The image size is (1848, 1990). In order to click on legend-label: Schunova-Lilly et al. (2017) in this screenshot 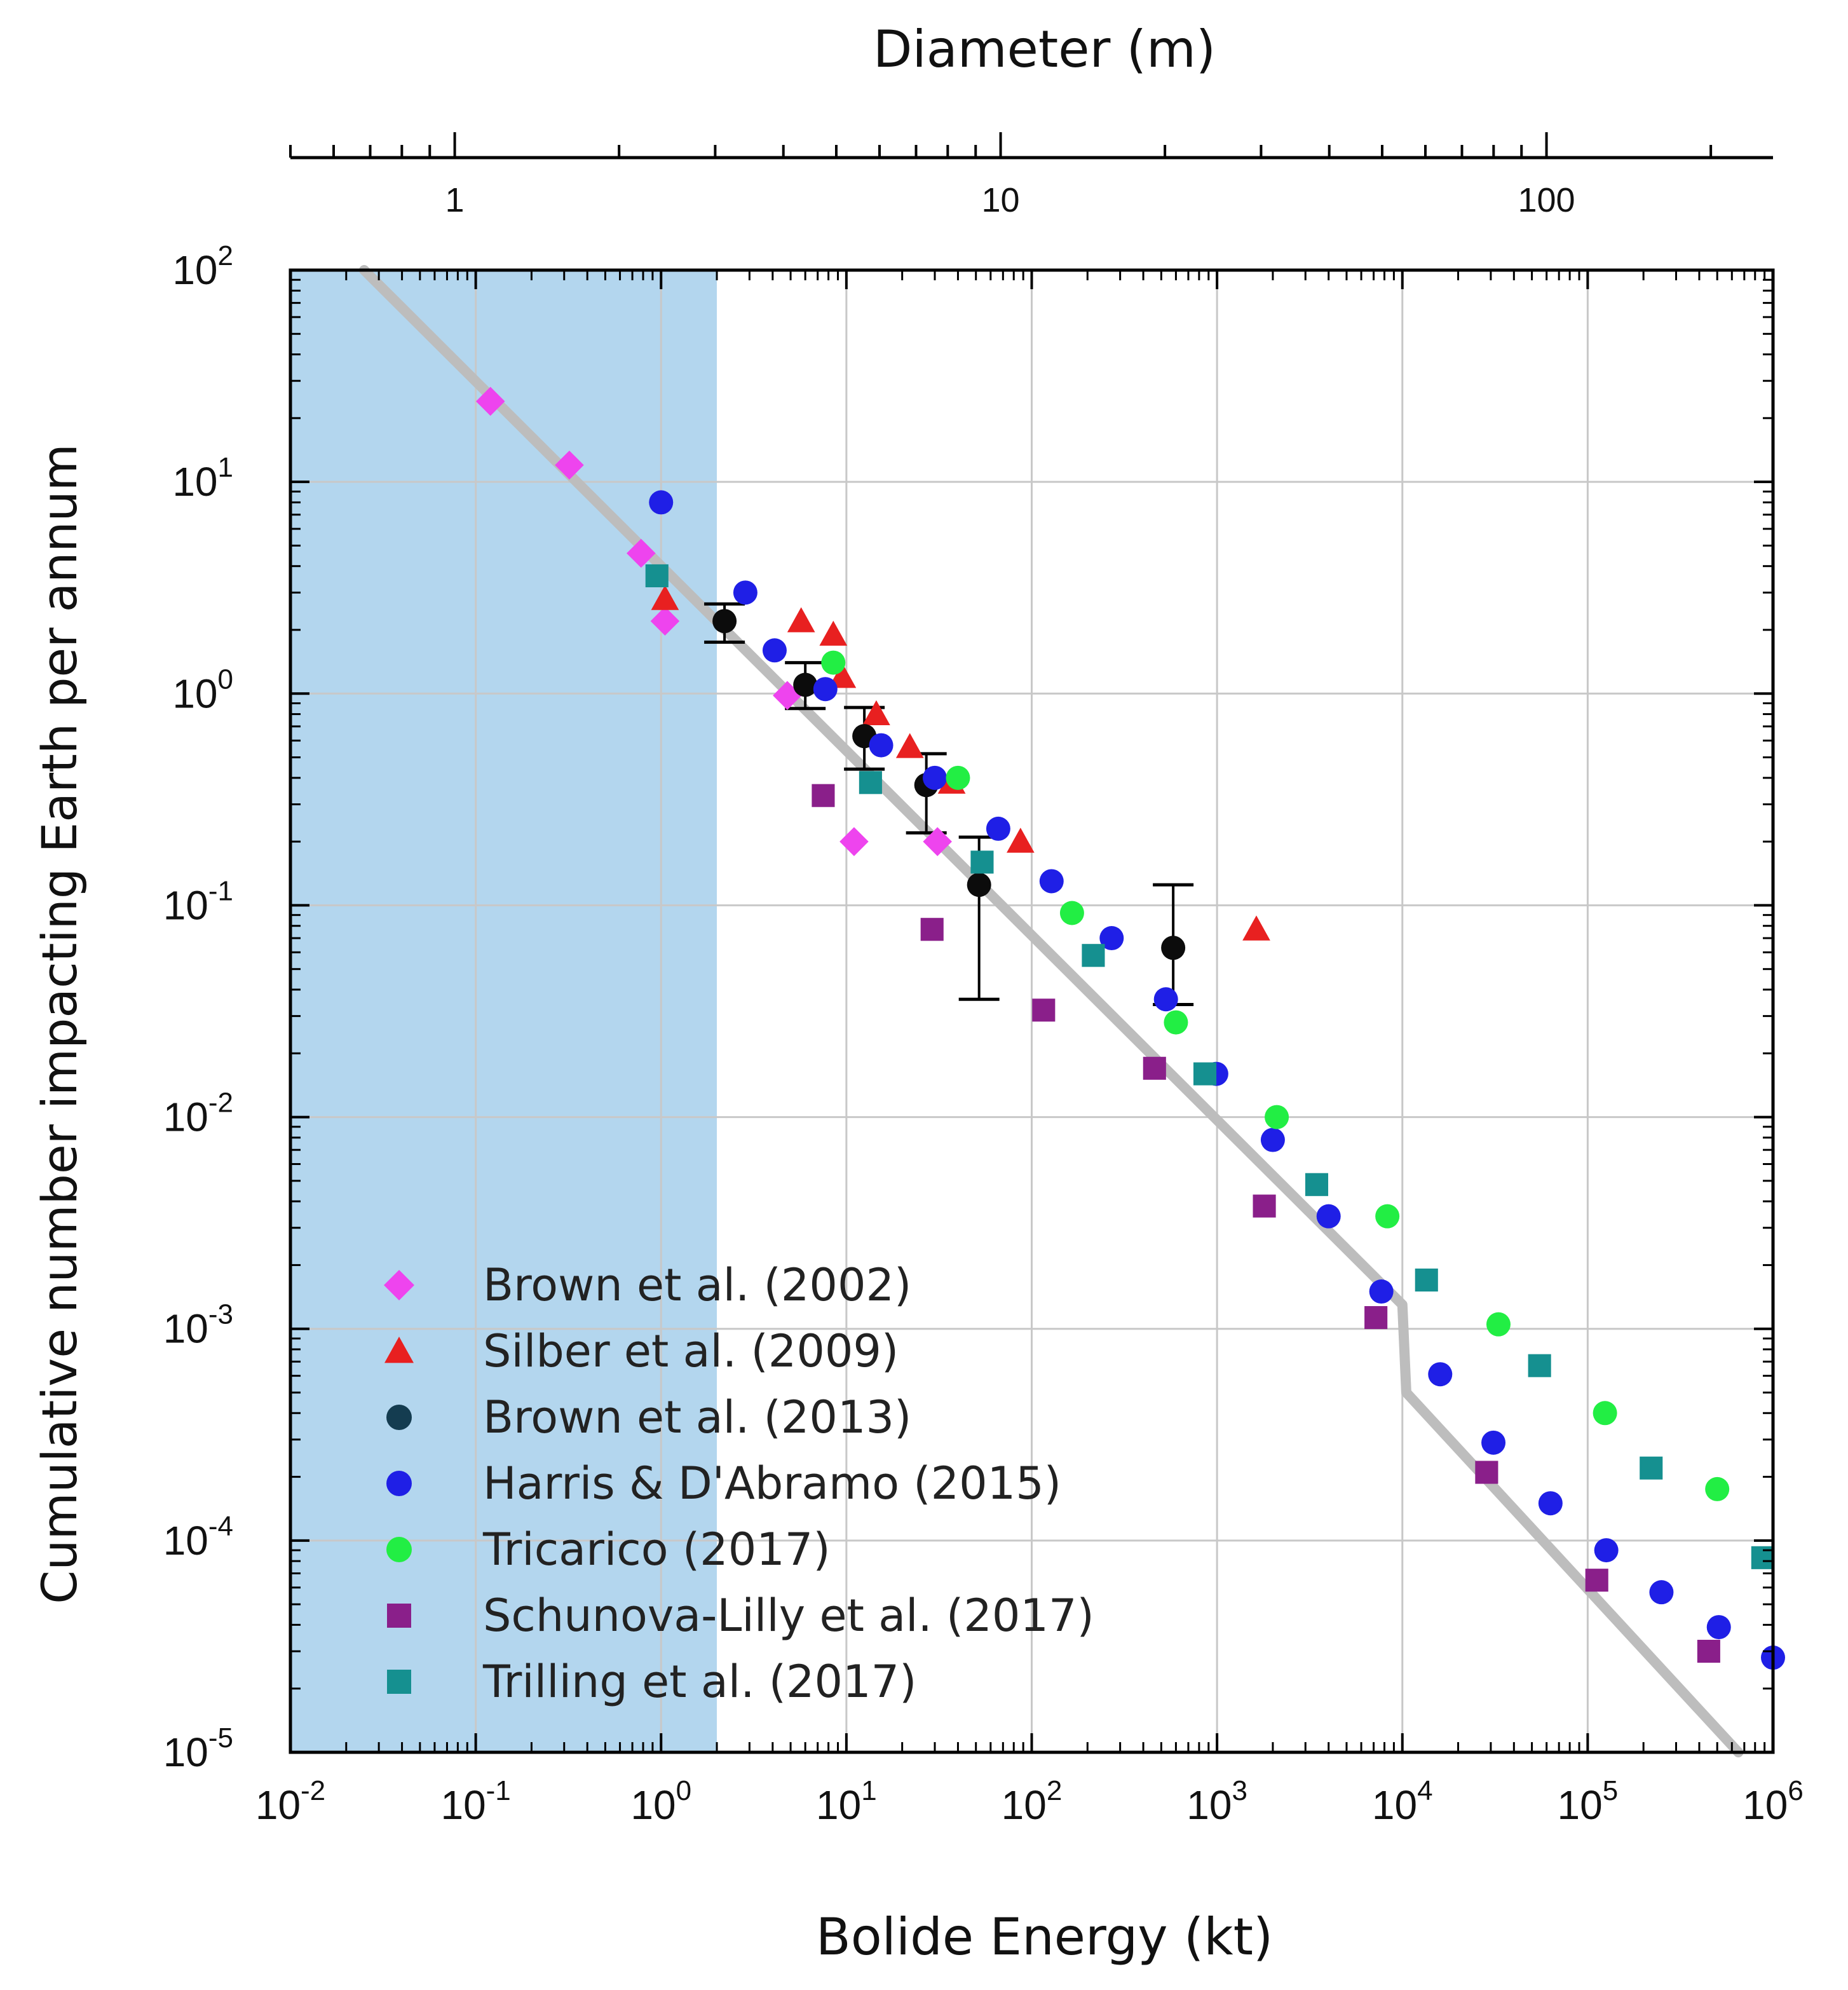, I will do `click(788, 1616)`.